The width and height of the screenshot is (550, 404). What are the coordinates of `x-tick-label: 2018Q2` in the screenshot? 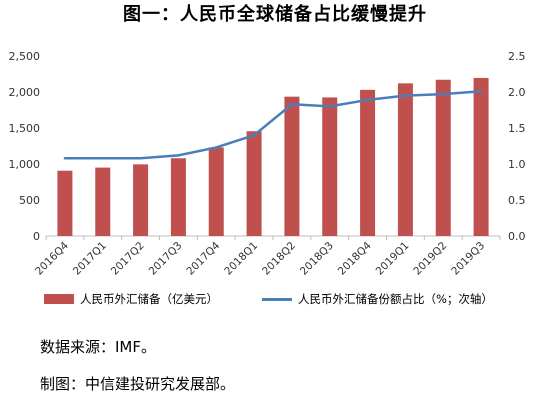 It's located at (279, 259).